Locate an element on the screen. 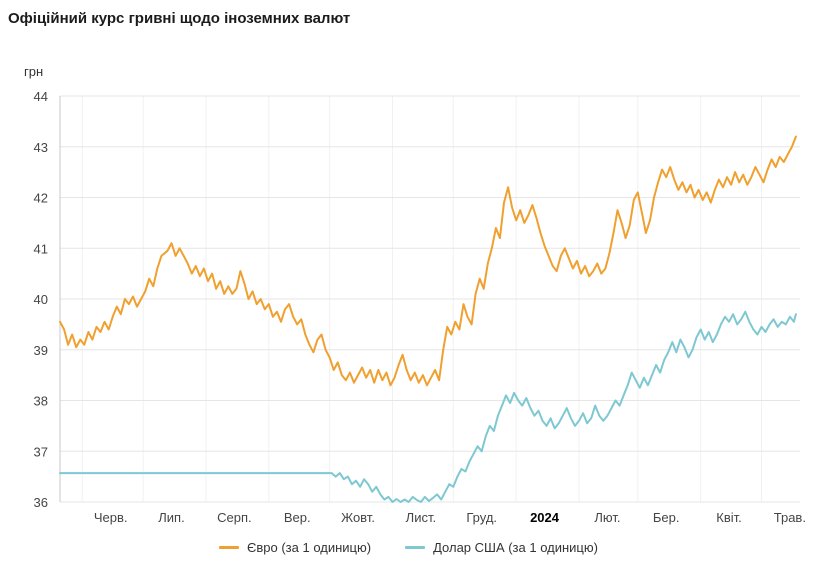  y-axis-unit-label: грн is located at coordinates (33, 71).